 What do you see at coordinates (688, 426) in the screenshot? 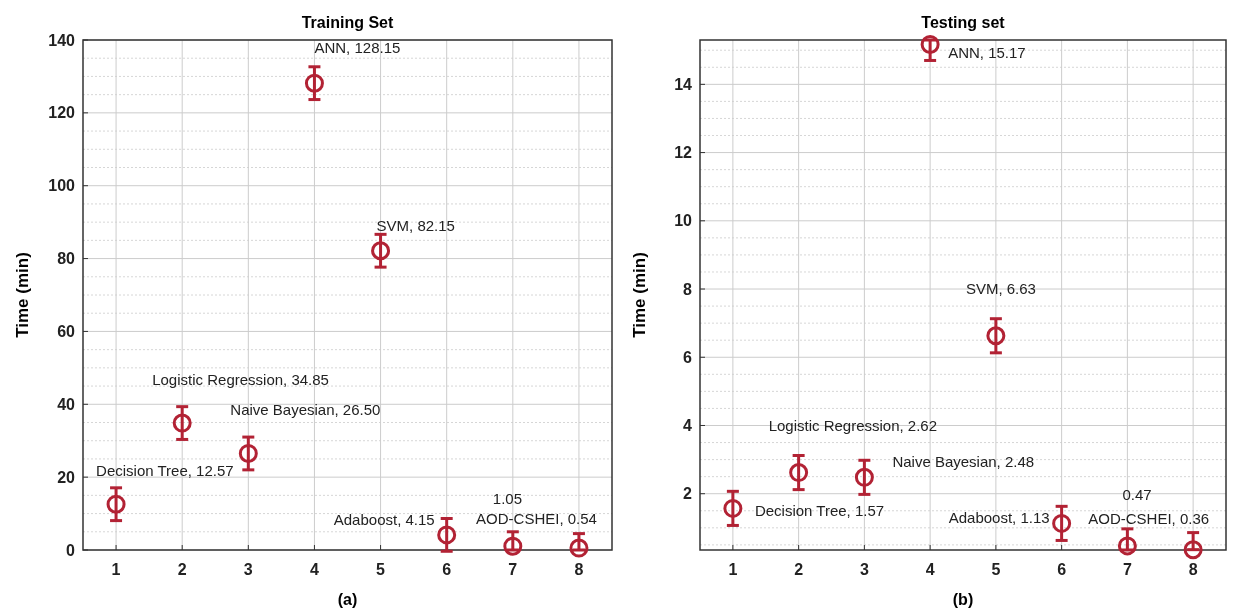
I see `y-tick-label: 4` at bounding box center [688, 426].